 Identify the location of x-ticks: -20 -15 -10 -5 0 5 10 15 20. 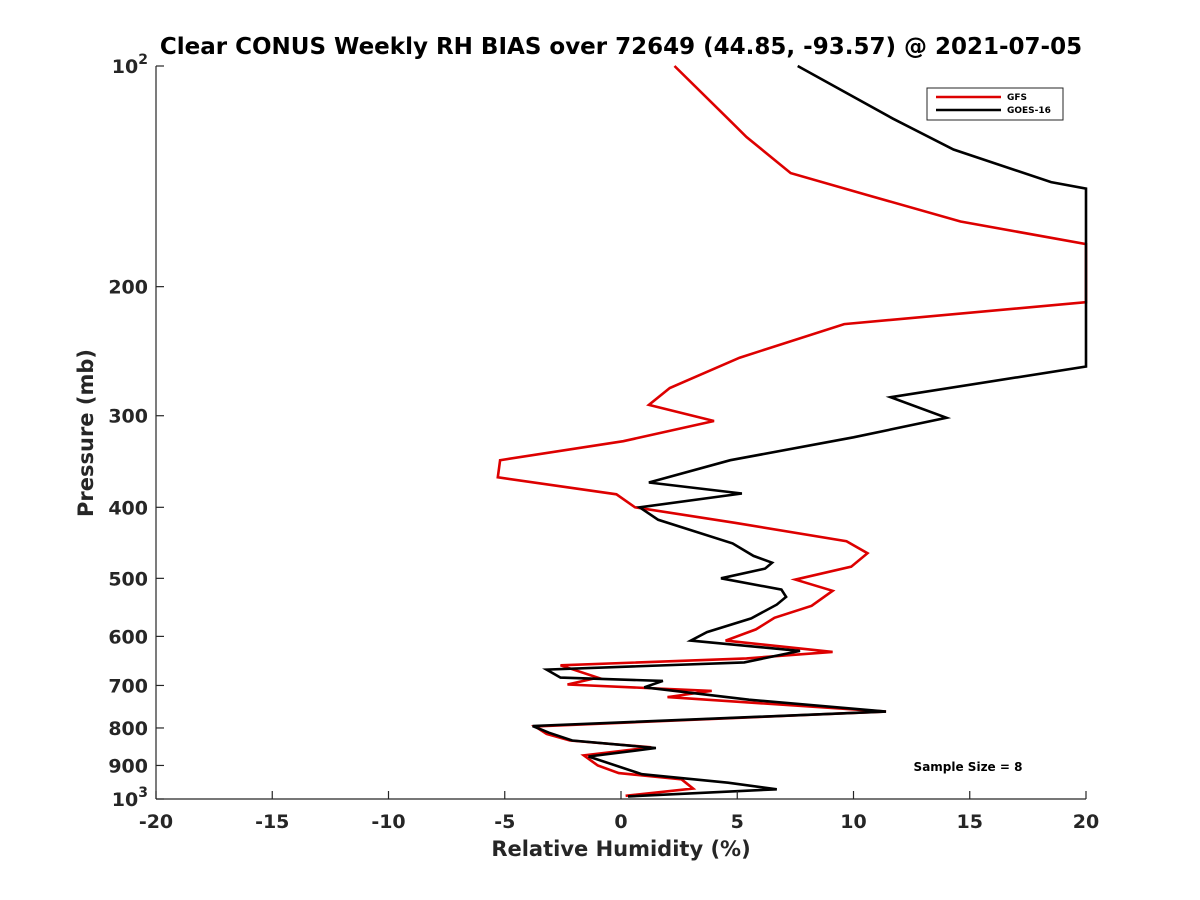
(619, 812).